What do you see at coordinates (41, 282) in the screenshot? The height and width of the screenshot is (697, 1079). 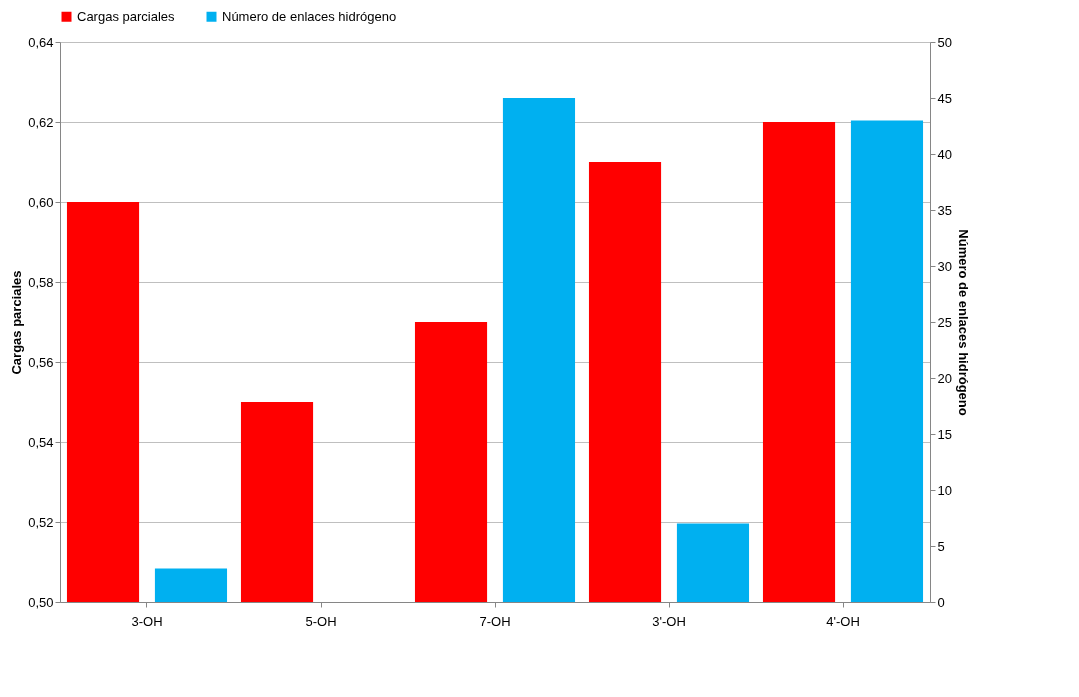 I see `y-tick-label: 0,58` at bounding box center [41, 282].